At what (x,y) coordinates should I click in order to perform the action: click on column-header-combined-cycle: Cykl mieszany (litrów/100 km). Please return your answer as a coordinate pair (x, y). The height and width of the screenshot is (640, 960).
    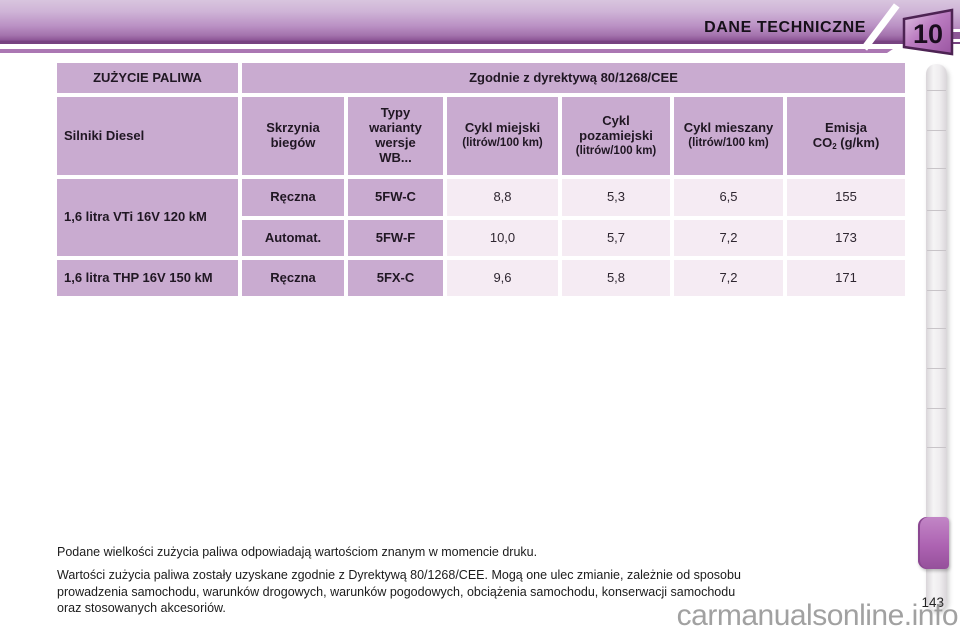
    Looking at the image, I should click on (728, 136).